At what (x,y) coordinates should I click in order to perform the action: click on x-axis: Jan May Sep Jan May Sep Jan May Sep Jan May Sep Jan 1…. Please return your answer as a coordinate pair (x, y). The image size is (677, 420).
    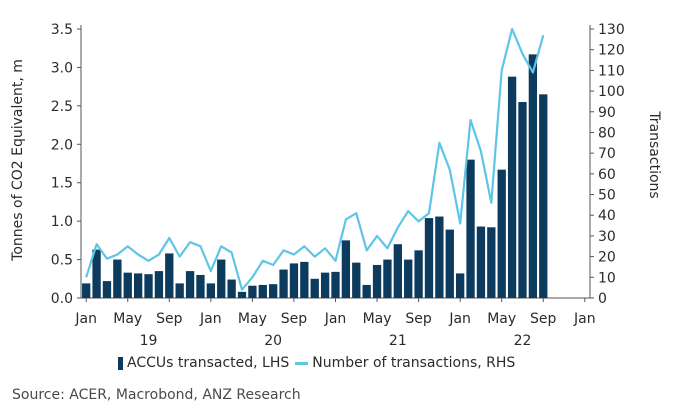
    Looking at the image, I should click on (335, 323).